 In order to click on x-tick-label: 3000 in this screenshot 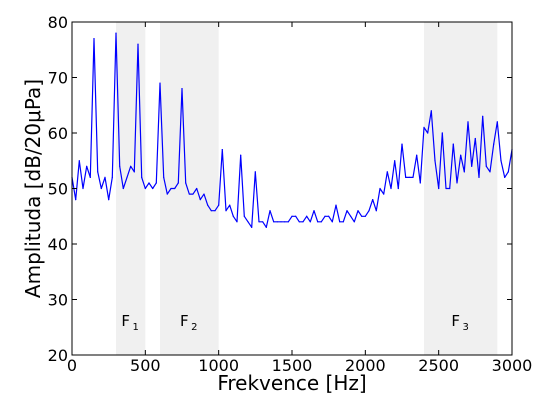, I will do `click(512, 365)`.